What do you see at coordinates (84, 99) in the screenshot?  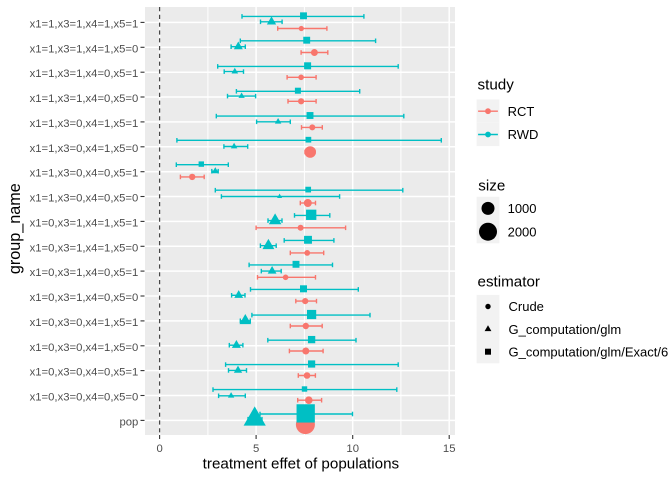 I see `svg-text: x1=1,x3=1,x4=0,x5=0` at bounding box center [84, 99].